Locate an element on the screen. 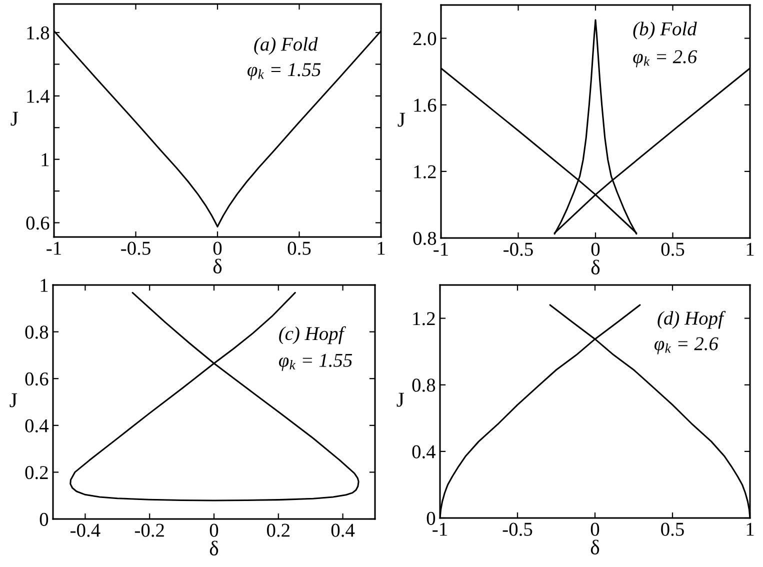 This screenshot has width=763, height=567. annotation: (d) Hopf is located at coordinates (692, 319).